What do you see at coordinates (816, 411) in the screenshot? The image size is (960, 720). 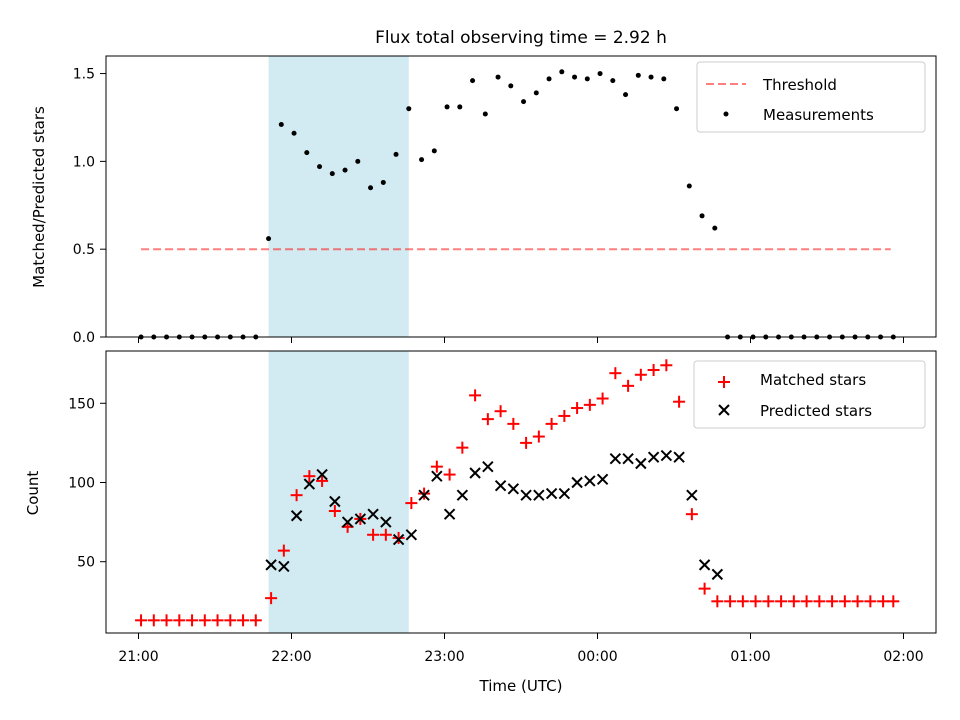 I see `legend-predicted-label: Predicted stars` at bounding box center [816, 411].